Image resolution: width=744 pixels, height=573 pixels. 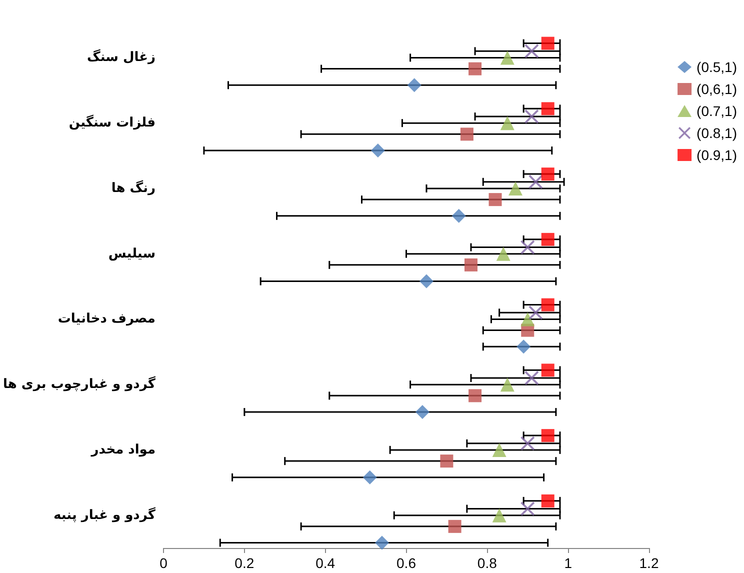 What do you see at coordinates (133, 188) in the screenshot?
I see `y-tick-label: رنگ ها` at bounding box center [133, 188].